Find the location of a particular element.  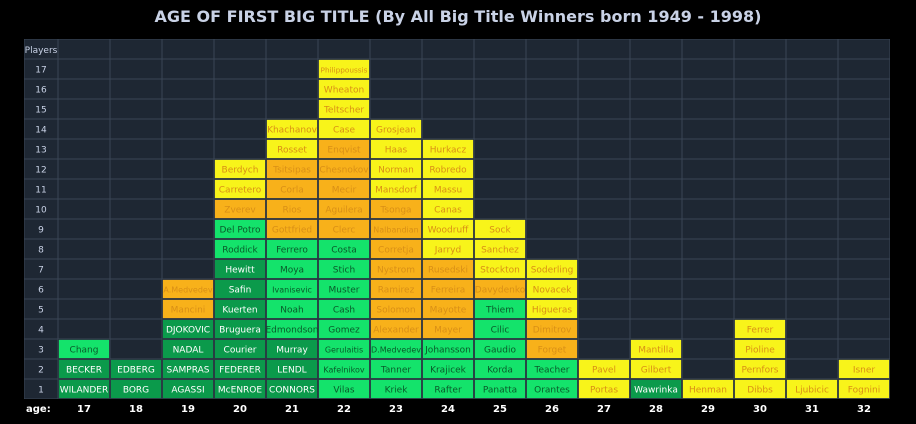

player-name-label: D.Medvedev is located at coordinates (396, 349).